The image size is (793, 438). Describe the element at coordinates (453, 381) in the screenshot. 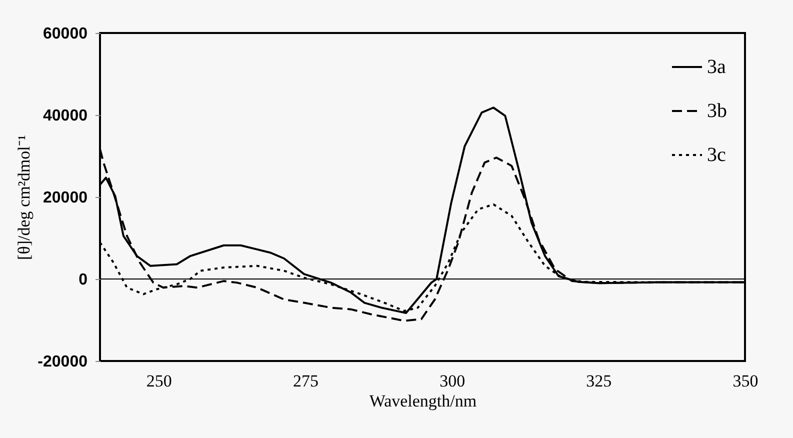

I see `x-tick-label: 300` at that location.